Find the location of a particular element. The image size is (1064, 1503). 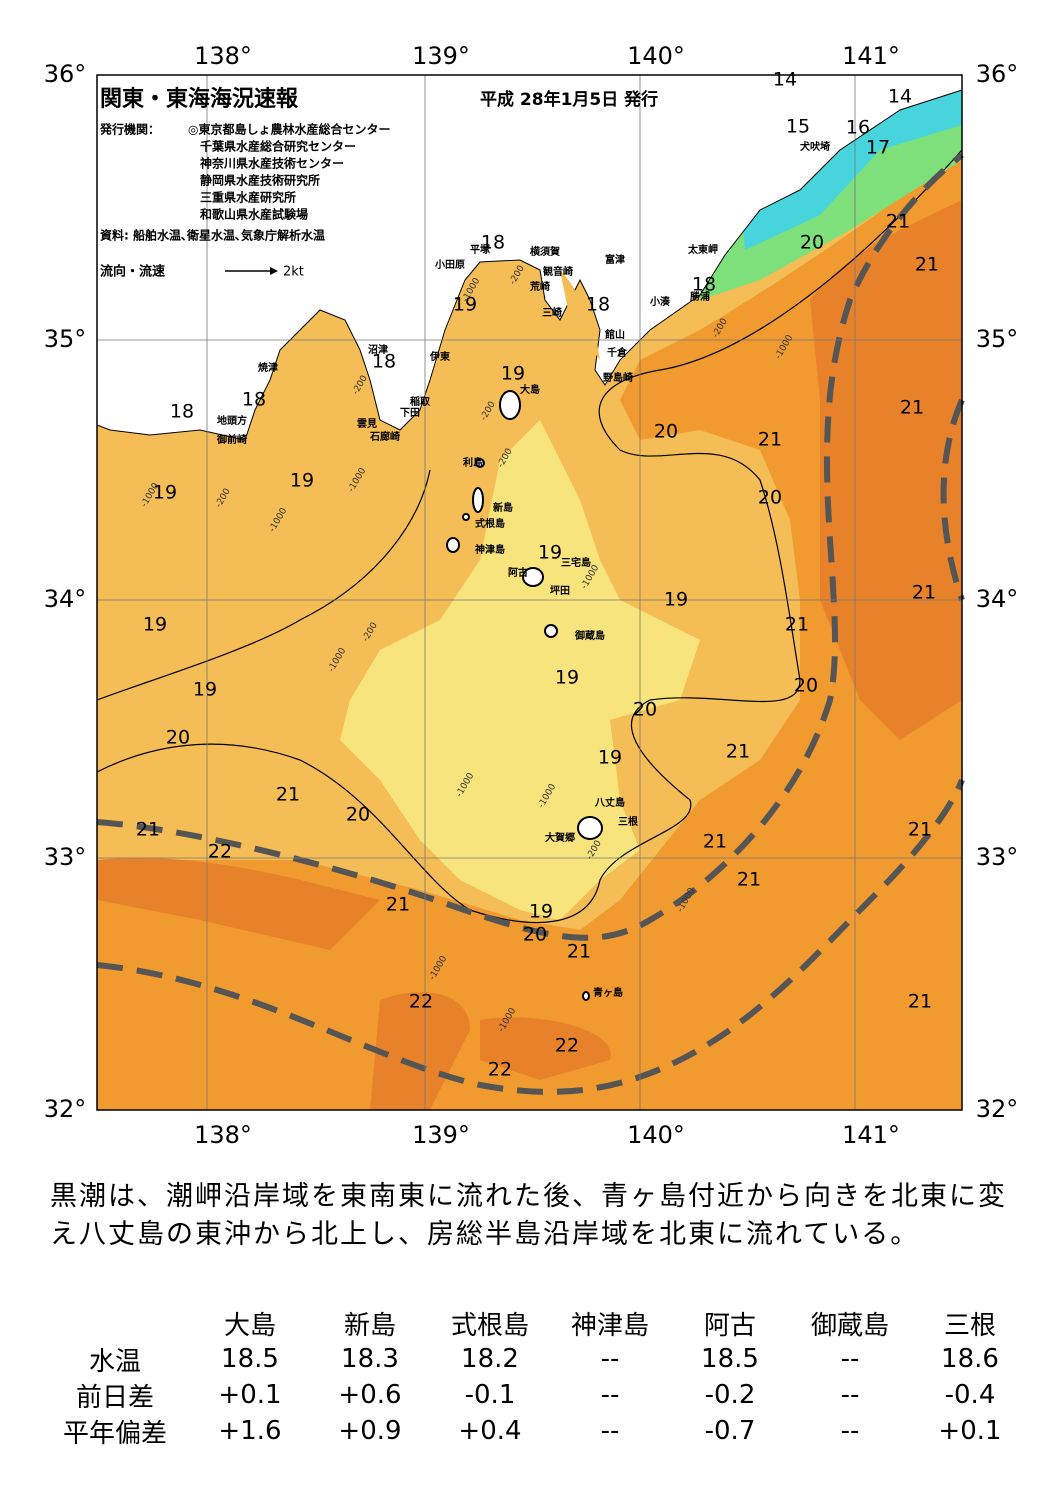

place-label: 大島 is located at coordinates (530, 389).